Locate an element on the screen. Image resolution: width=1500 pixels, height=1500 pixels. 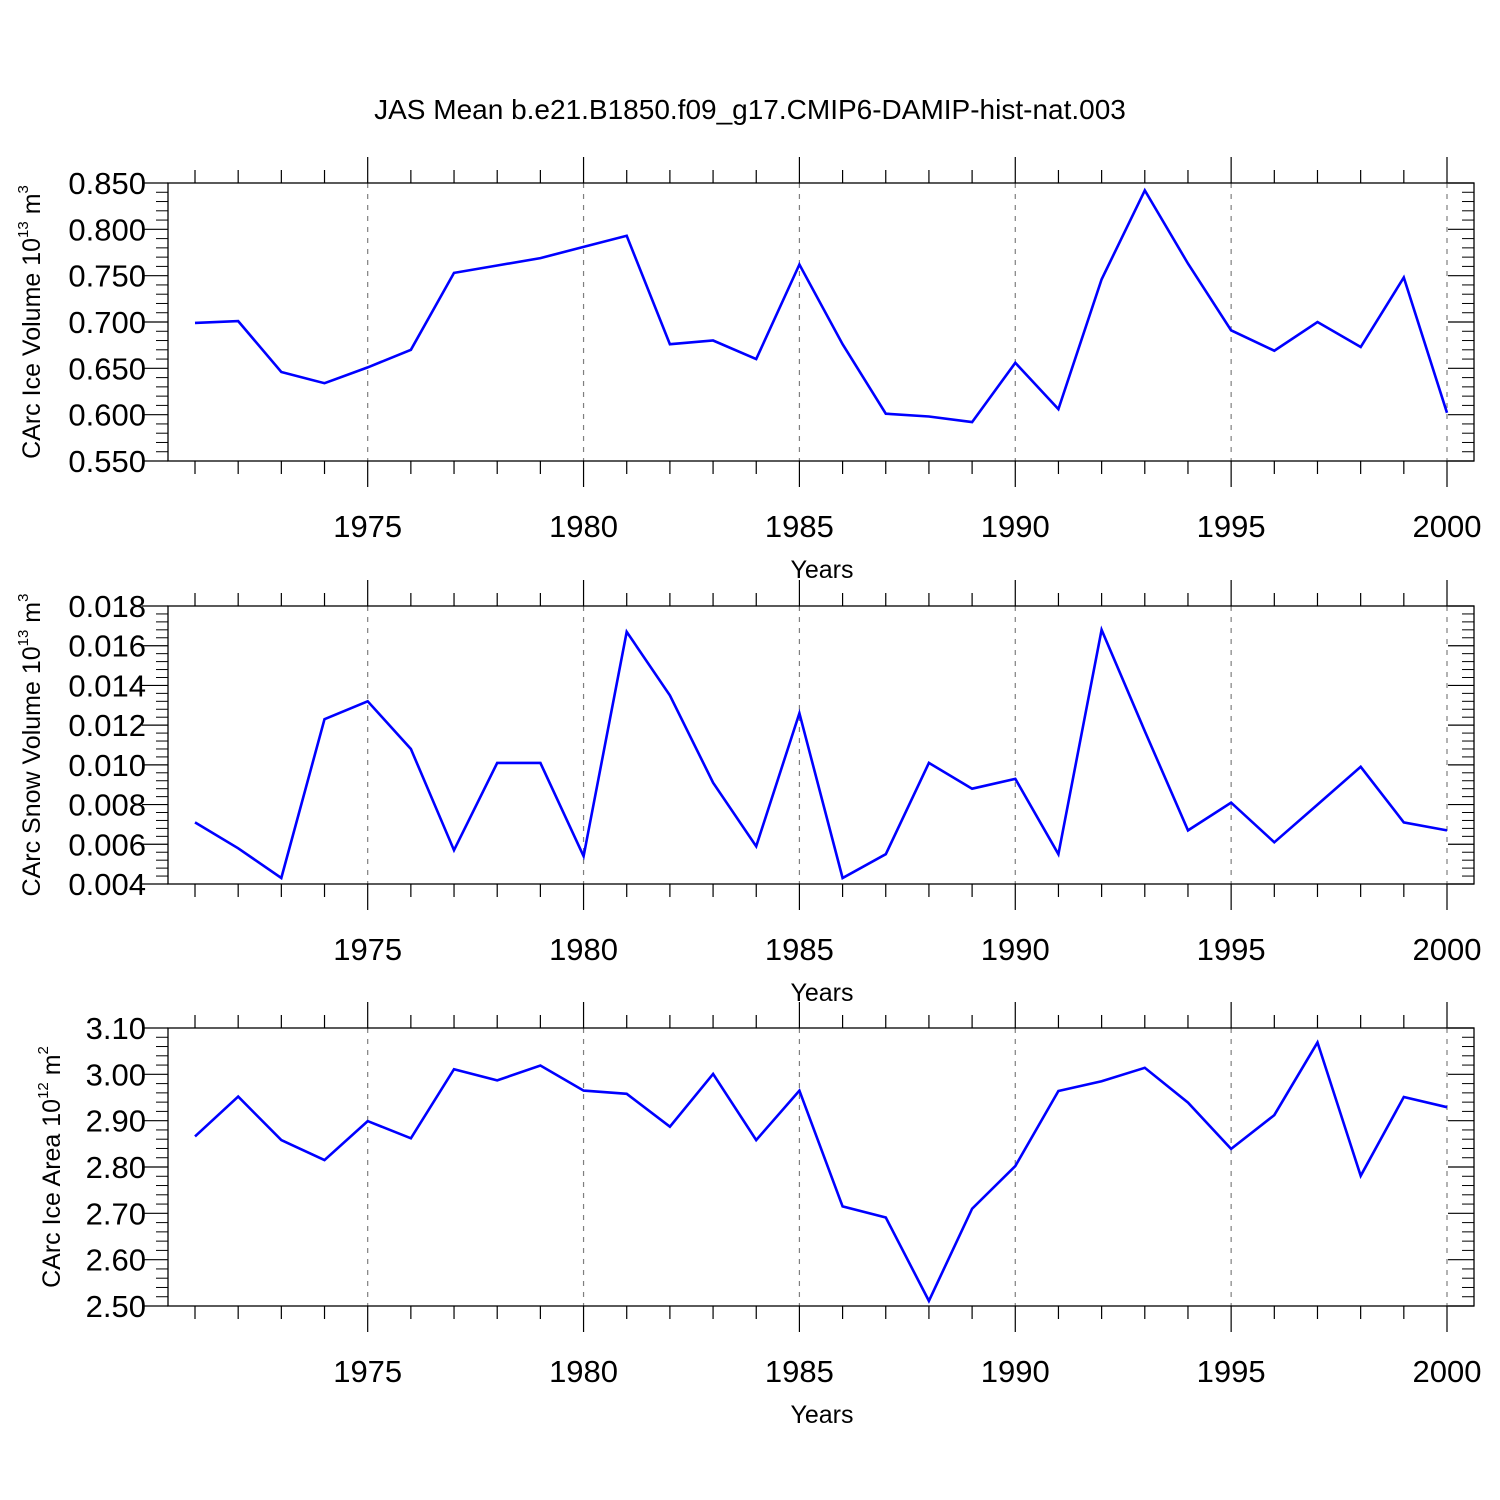
ice-volume-y-tick-label: 0.600 is located at coordinates (107, 415).